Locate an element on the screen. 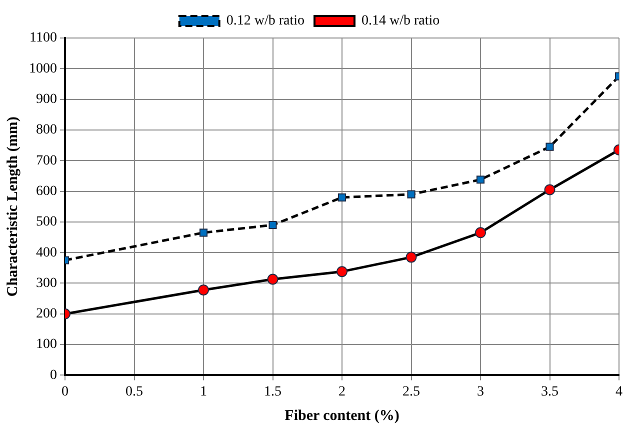  x-tick-label: 3 is located at coordinates (480, 392).